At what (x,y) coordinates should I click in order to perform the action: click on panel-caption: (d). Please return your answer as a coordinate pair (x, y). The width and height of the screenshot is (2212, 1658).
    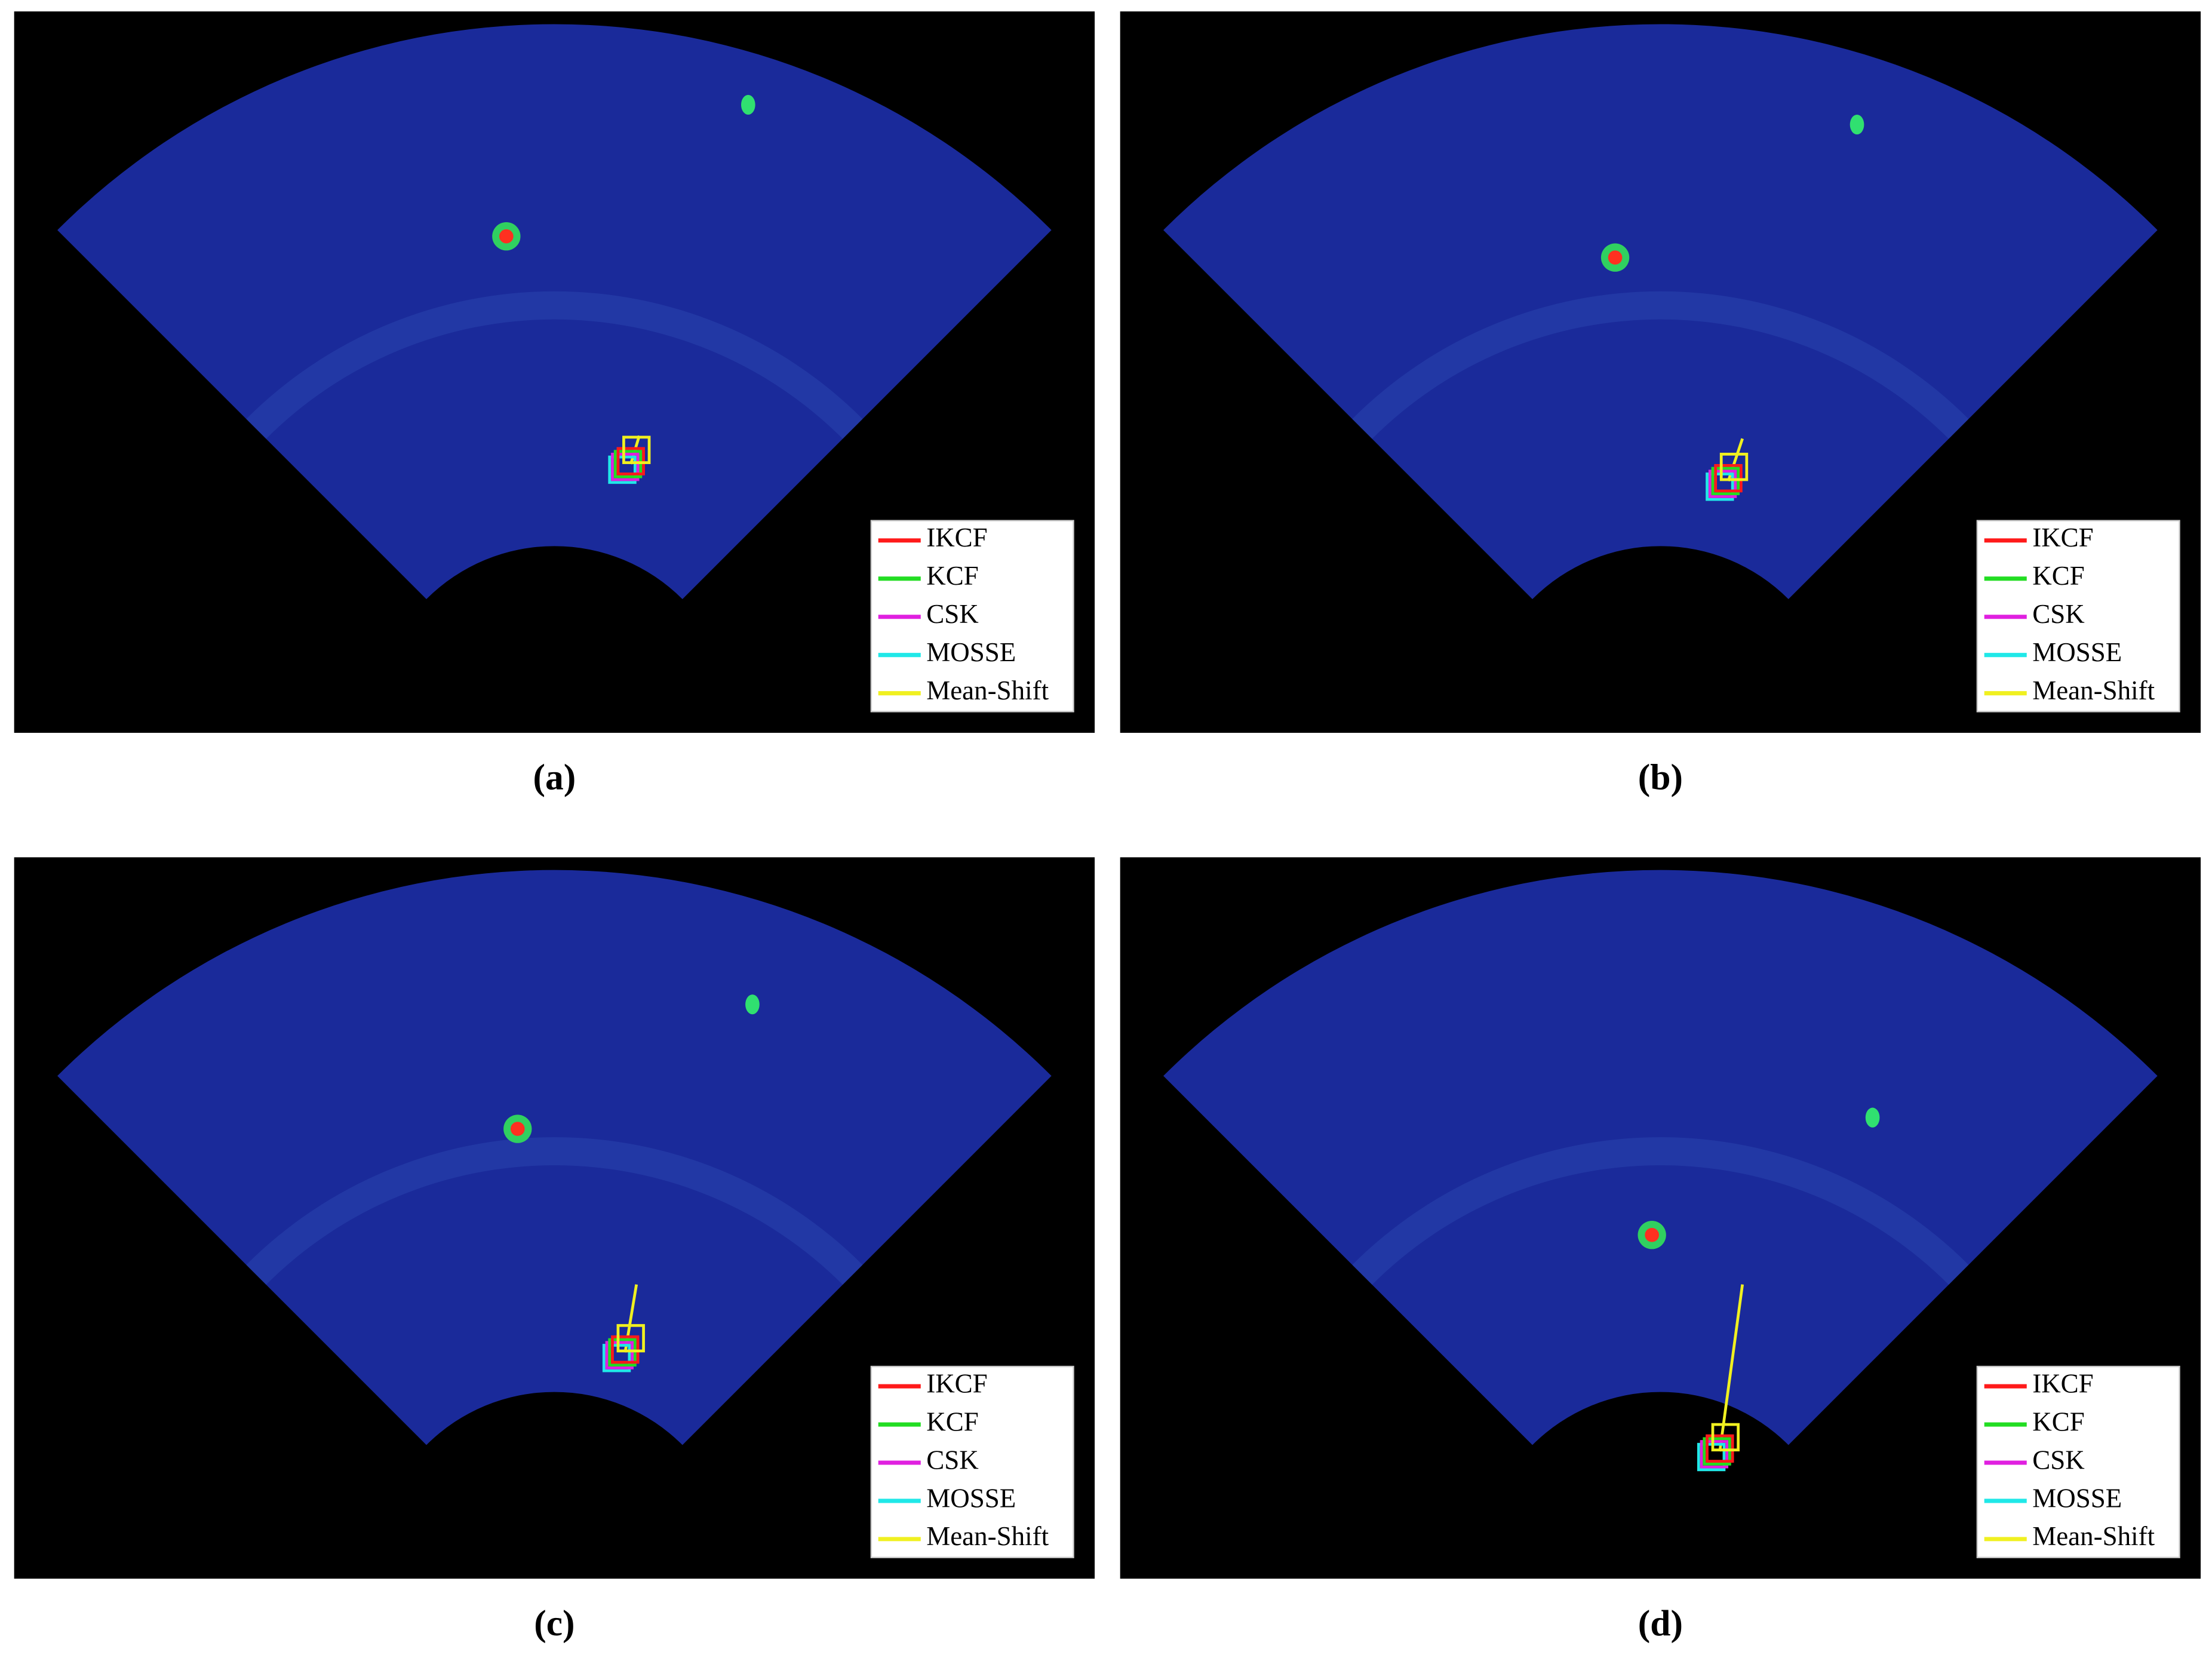
    Looking at the image, I should click on (1660, 1623).